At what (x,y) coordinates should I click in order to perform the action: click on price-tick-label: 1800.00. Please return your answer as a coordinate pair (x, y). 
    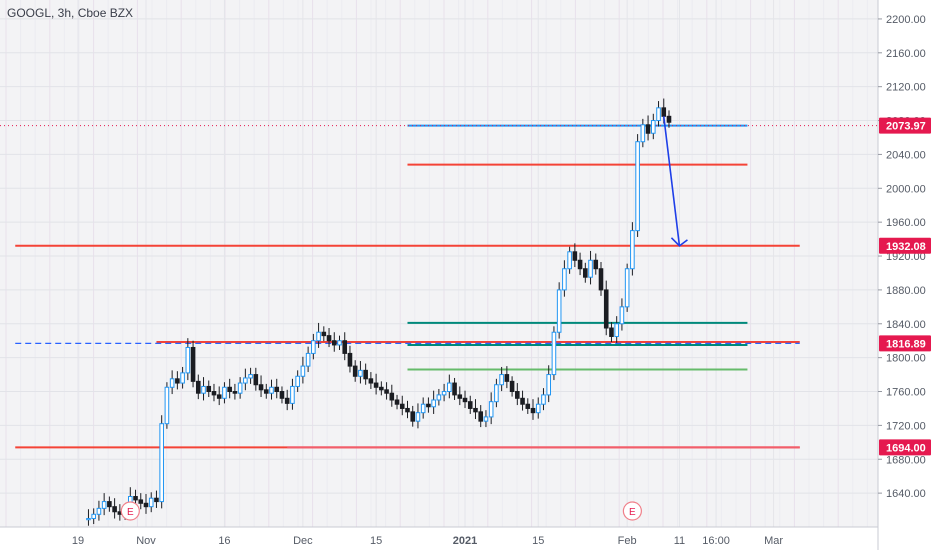
    Looking at the image, I should click on (906, 359).